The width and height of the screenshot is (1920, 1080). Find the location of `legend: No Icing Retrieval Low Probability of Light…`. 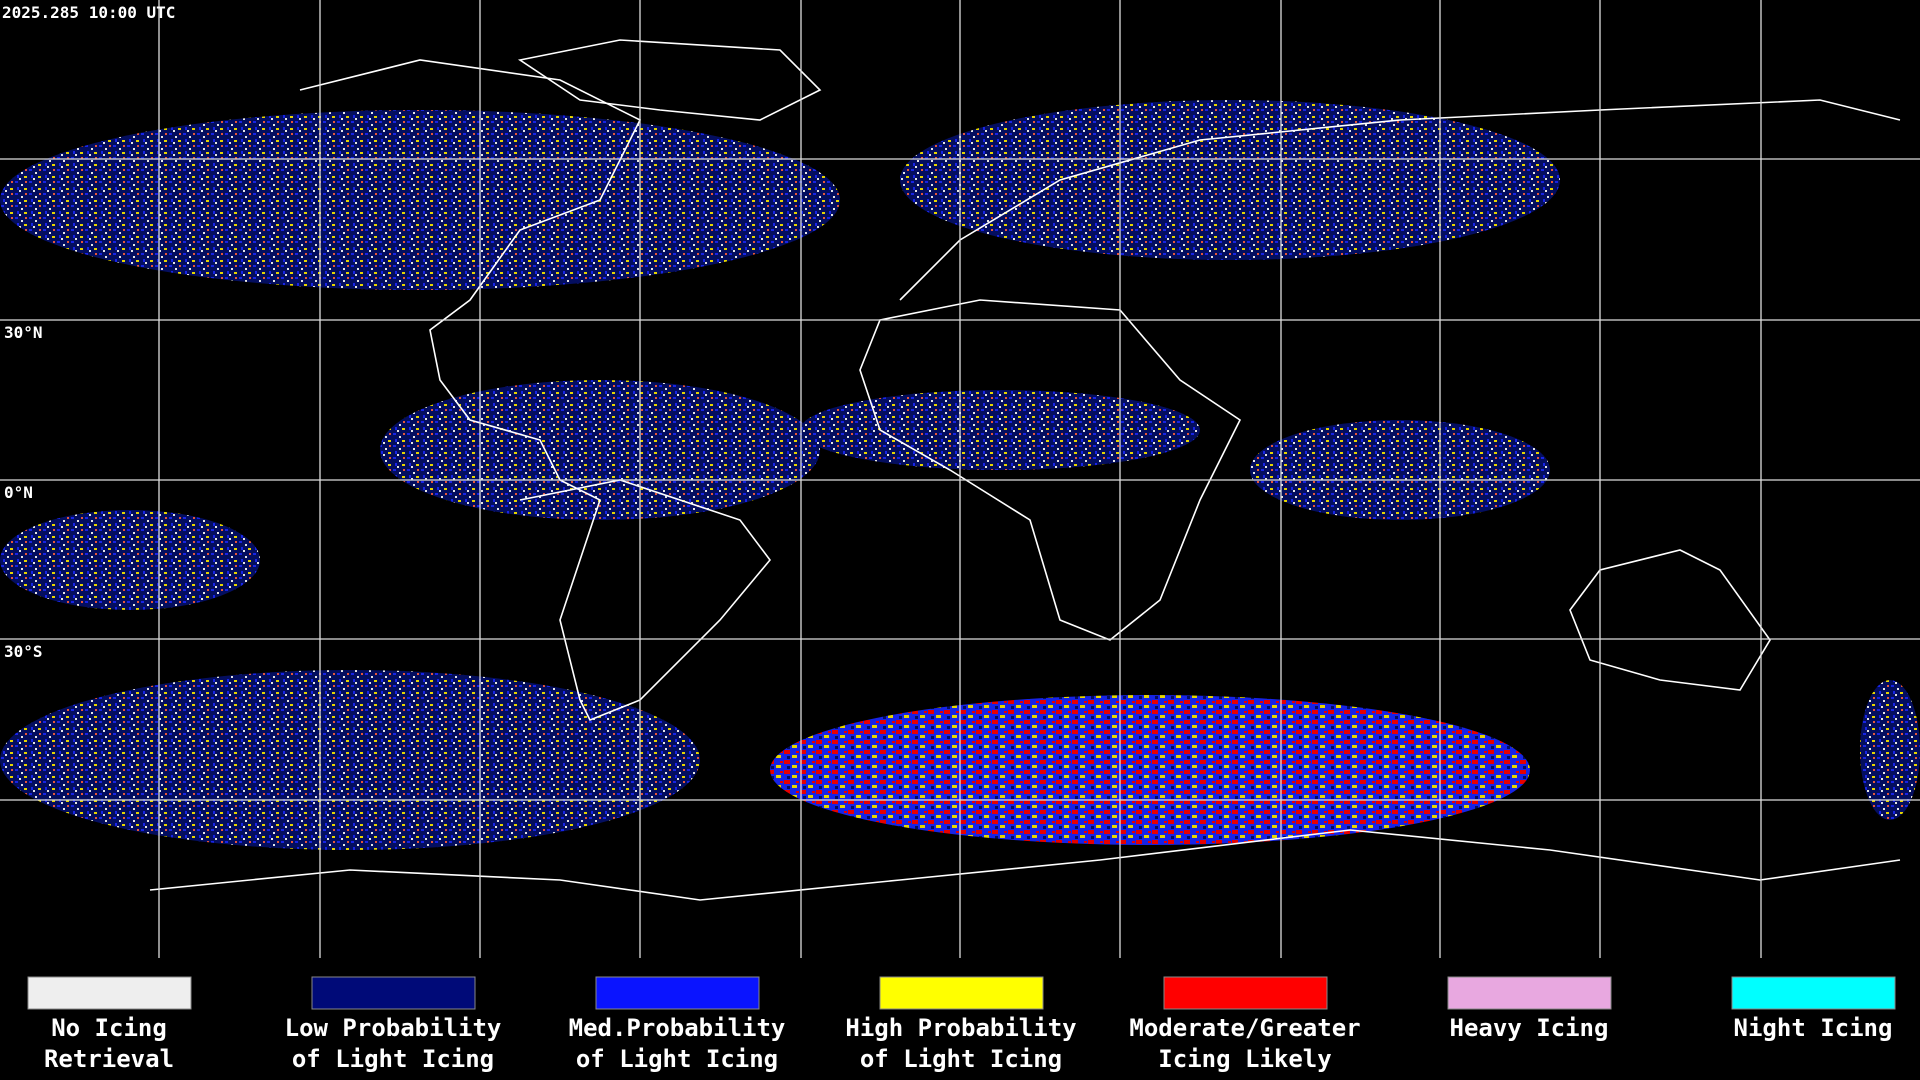

legend: No Icing Retrieval Low Probability of Light… is located at coordinates (961, 1024).